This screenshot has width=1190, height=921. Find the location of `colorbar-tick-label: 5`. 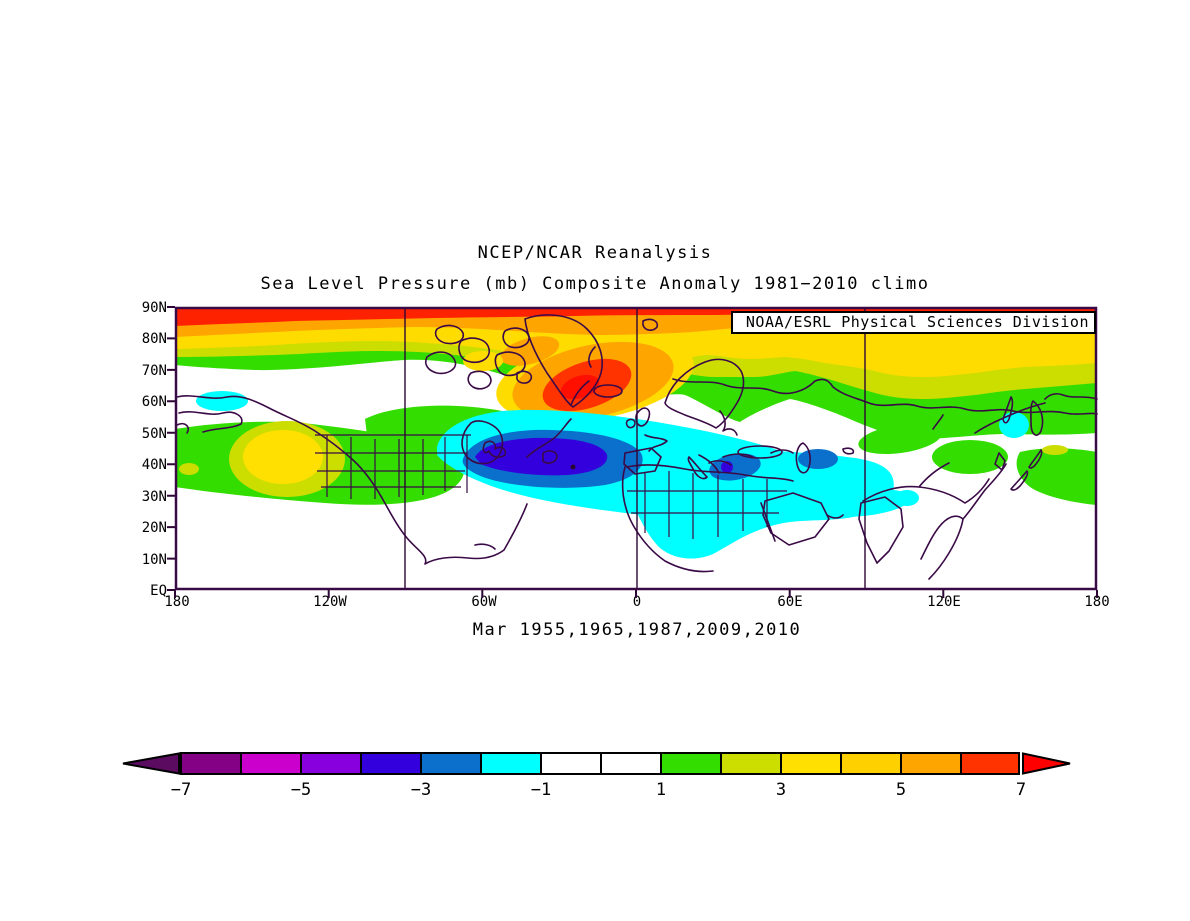

colorbar-tick-label: 5 is located at coordinates (901, 790).